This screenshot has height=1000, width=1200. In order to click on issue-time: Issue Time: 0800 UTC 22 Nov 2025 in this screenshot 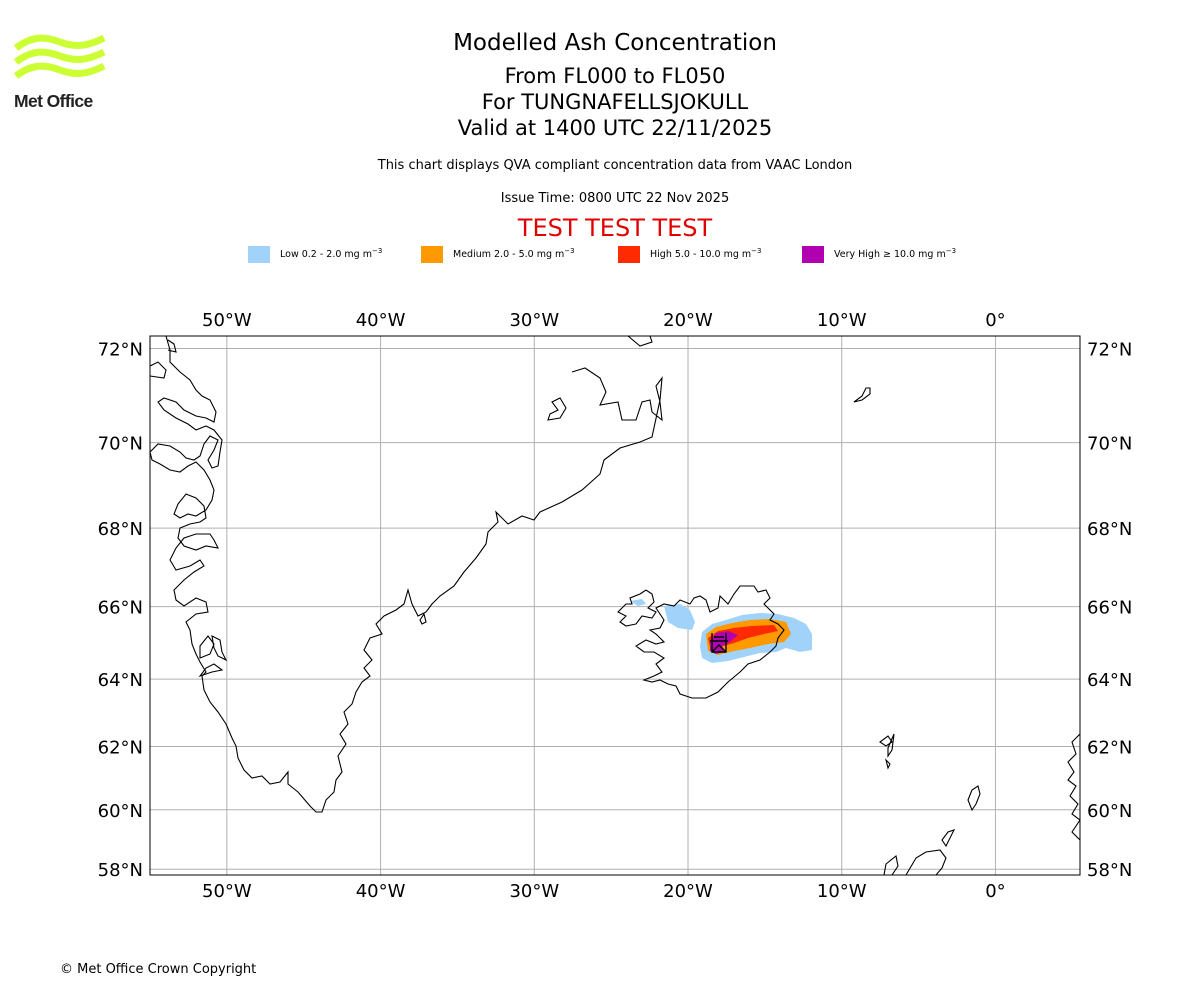, I will do `click(615, 198)`.